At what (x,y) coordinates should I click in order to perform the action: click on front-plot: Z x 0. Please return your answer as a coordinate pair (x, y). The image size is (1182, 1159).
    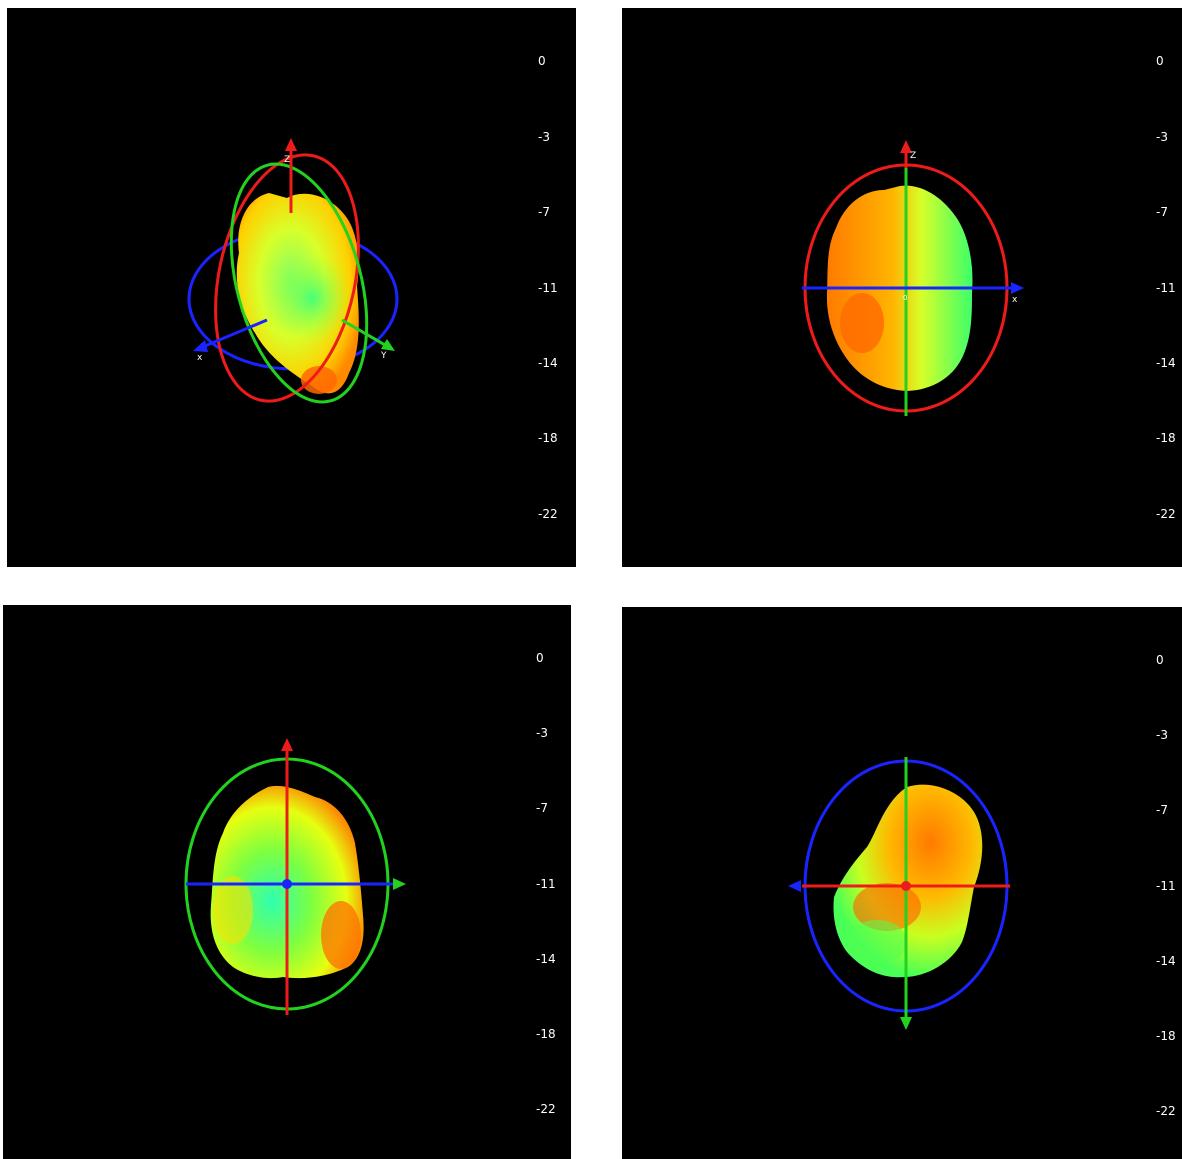
    Looking at the image, I should click on (913, 278).